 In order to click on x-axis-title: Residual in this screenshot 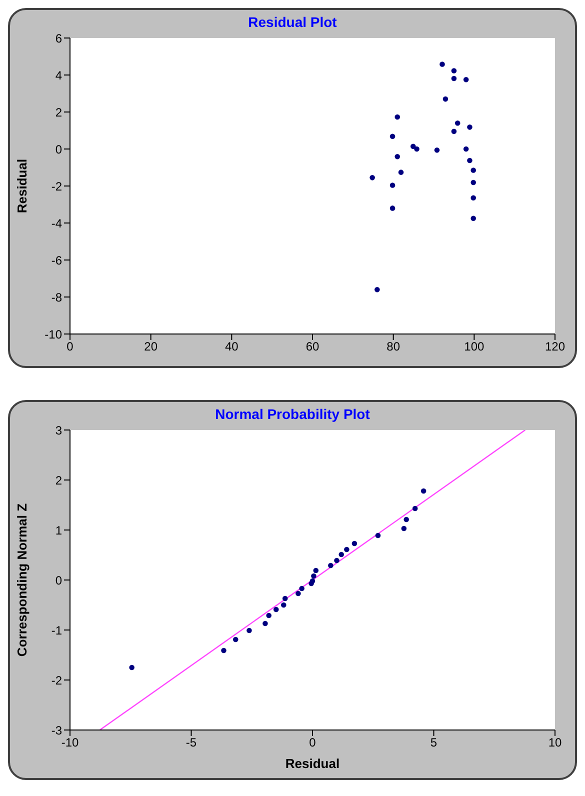, I will do `click(312, 763)`.